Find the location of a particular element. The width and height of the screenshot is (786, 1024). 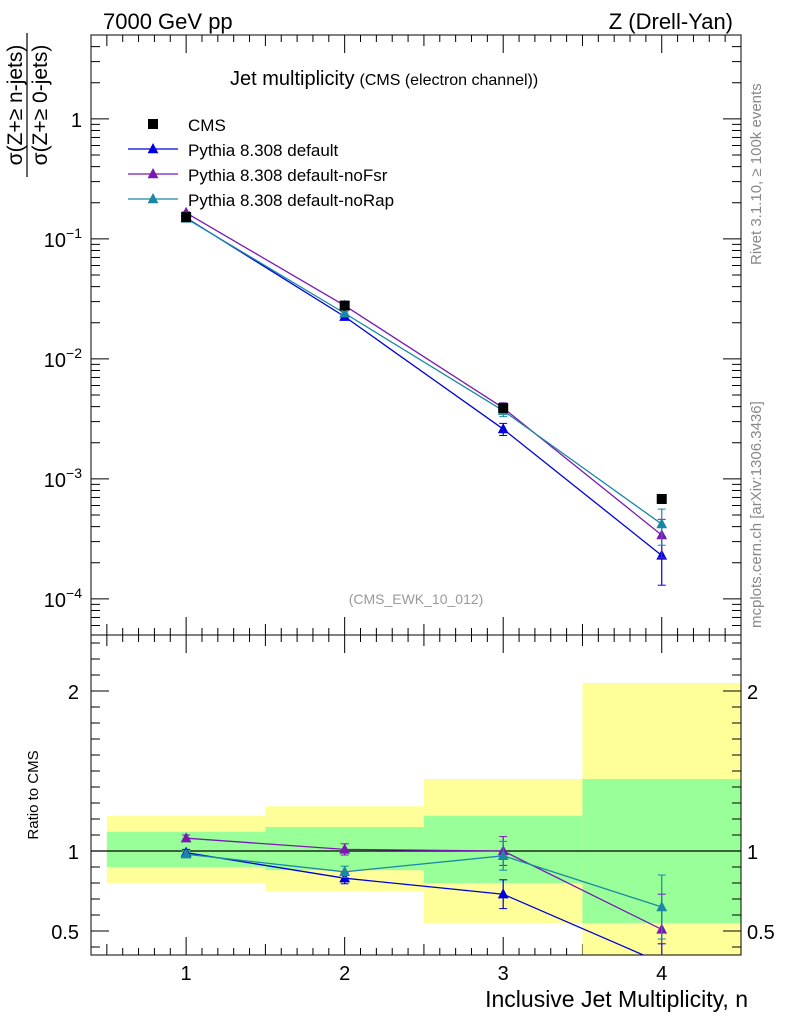

chart-title-main: Jet multiplicity is located at coordinates (292, 79).